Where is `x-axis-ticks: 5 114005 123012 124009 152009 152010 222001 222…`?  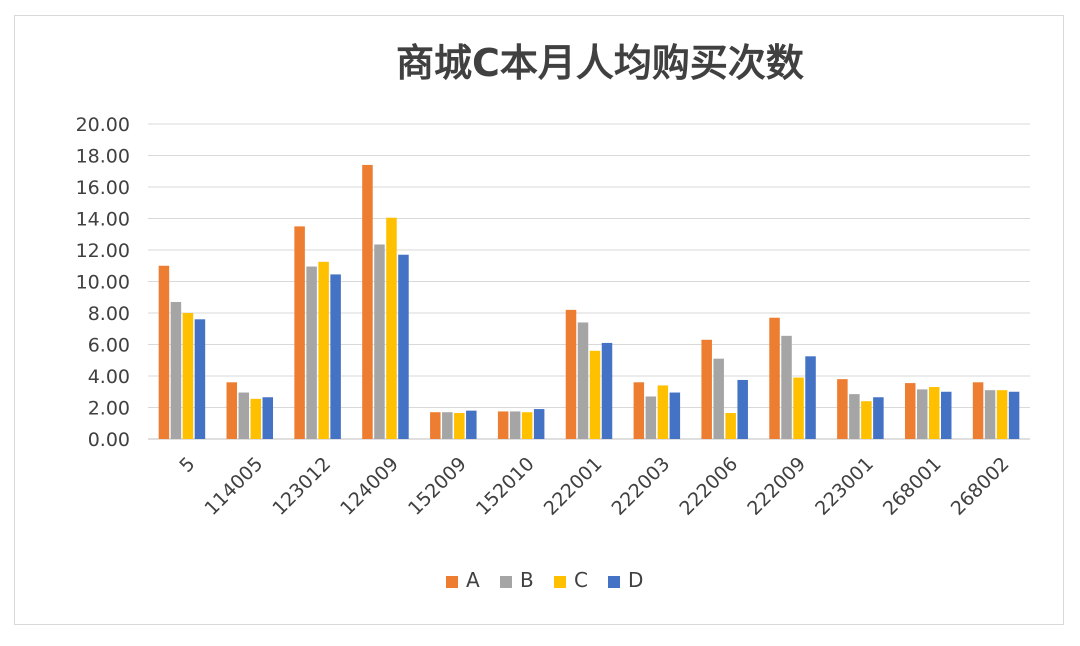
x-axis-ticks: 5 114005 123012 124009 152009 152010 222001 222… is located at coordinates (594, 486).